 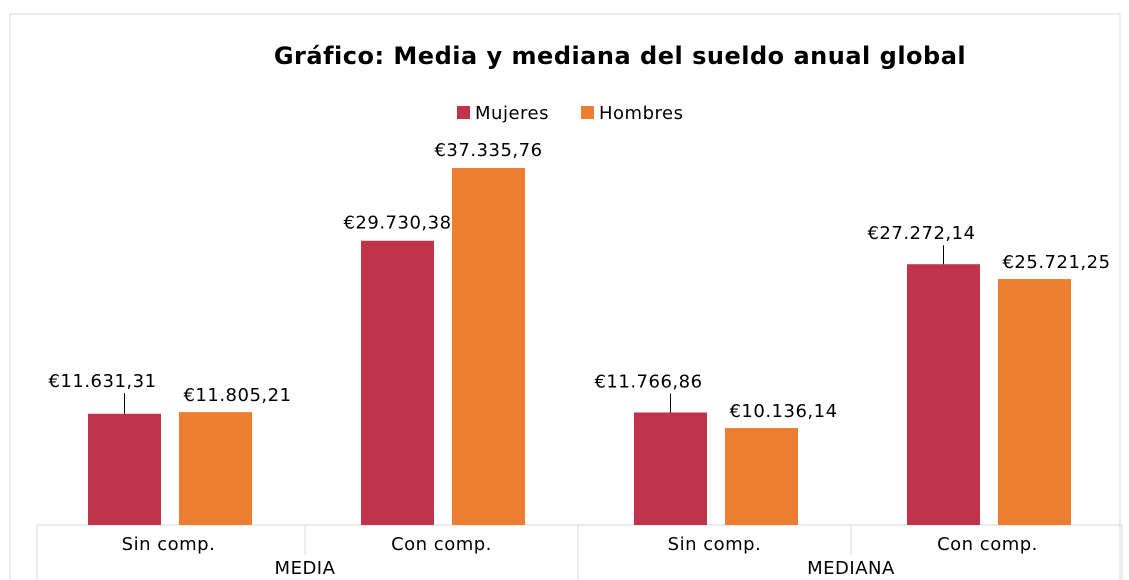 What do you see at coordinates (488, 150) in the screenshot?
I see `data-label: €37.335,76` at bounding box center [488, 150].